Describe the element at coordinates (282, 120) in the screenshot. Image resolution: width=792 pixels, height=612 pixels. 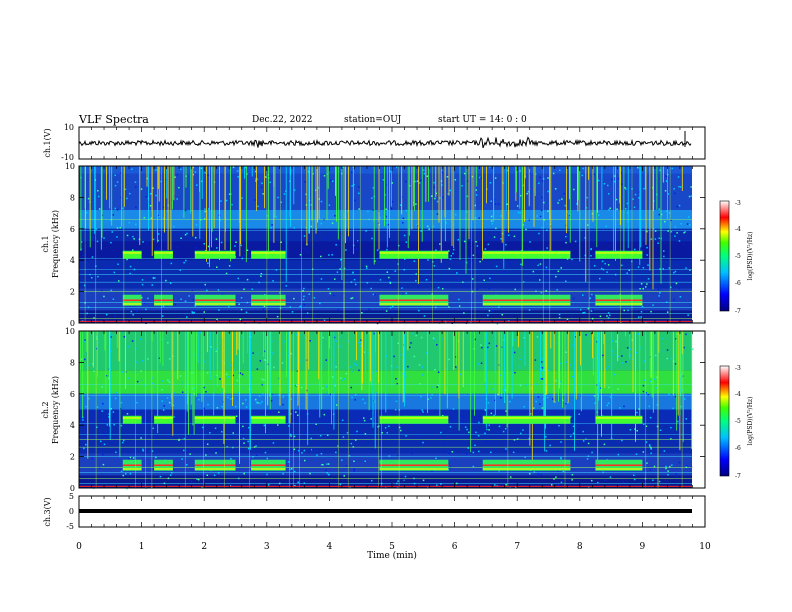
I see `date-label: Dec.22, 2022` at that location.